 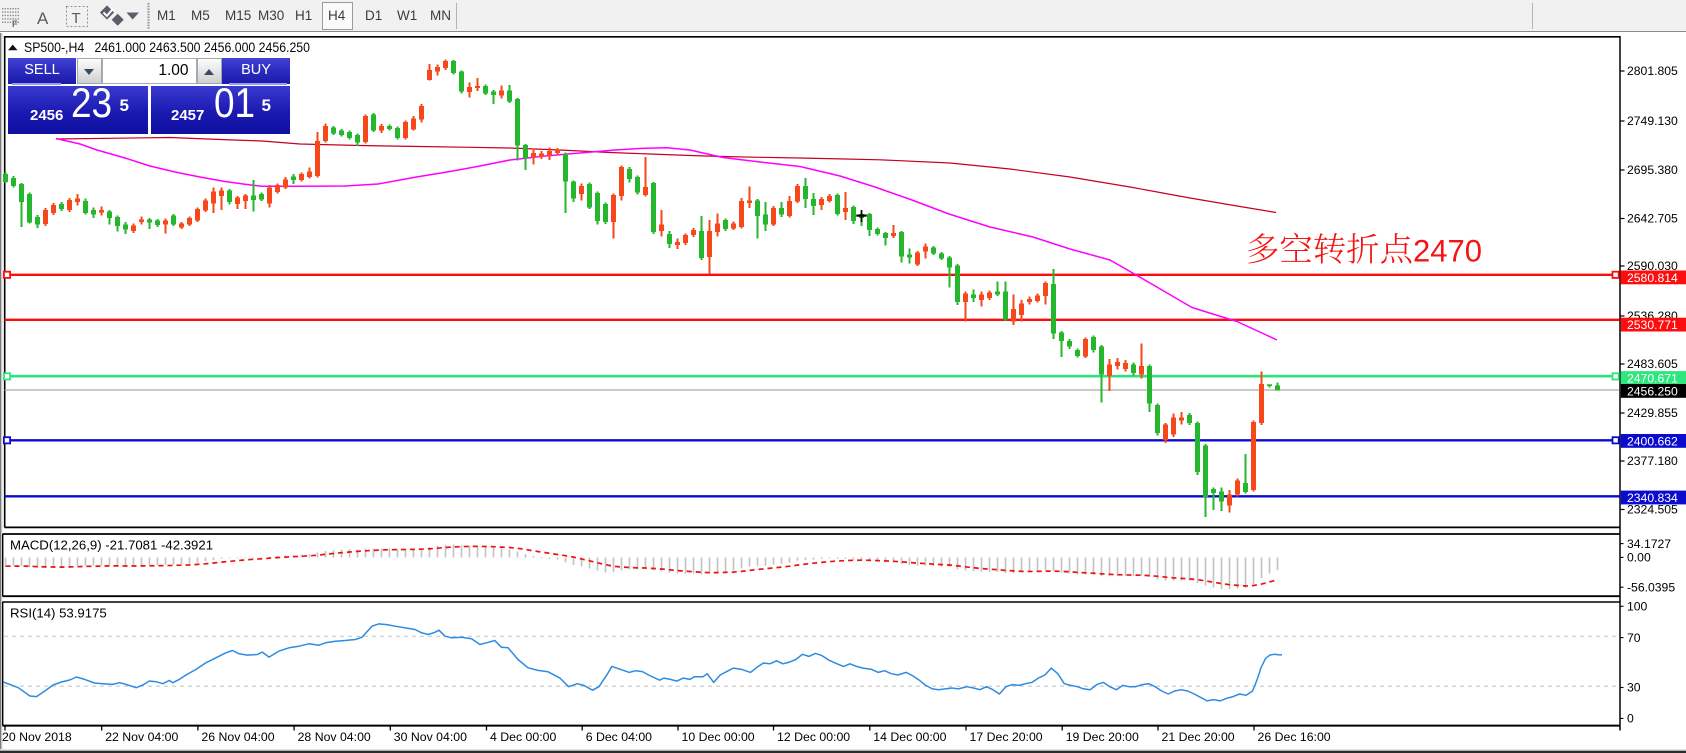 What do you see at coordinates (1634, 638) in the screenshot?
I see `svg-text: 70` at bounding box center [1634, 638].